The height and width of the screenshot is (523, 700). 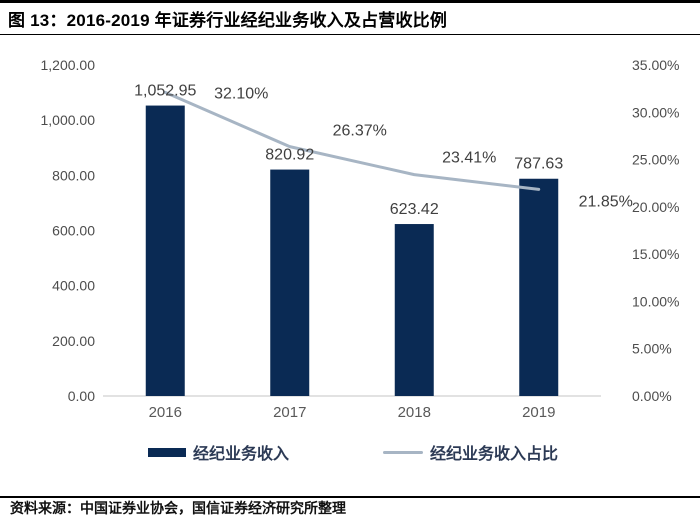 What do you see at coordinates (652, 396) in the screenshot?
I see `right-axis-tick: 0.00%` at bounding box center [652, 396].